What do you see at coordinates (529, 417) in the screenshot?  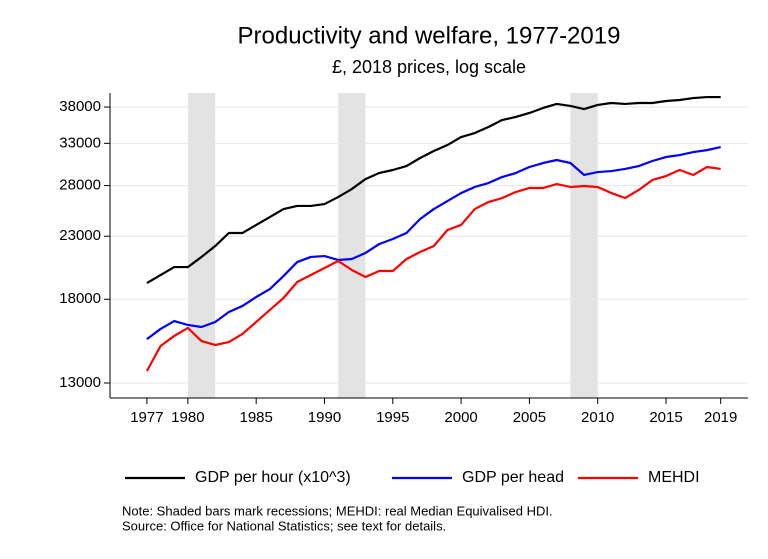 I see `x-tick-label: 2005` at bounding box center [529, 417].